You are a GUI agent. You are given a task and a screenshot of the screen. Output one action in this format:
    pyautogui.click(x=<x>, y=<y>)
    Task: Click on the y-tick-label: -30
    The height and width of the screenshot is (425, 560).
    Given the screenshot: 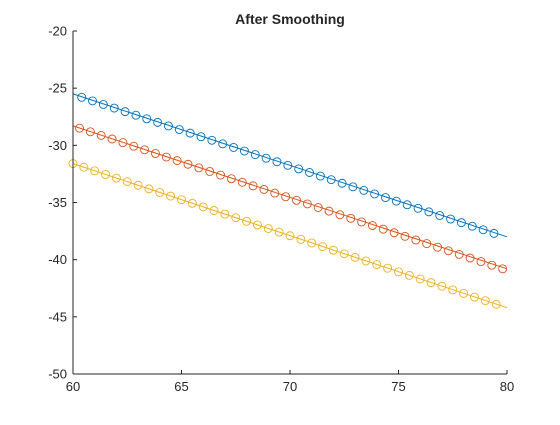 What is the action you would take?
    pyautogui.click(x=57, y=145)
    